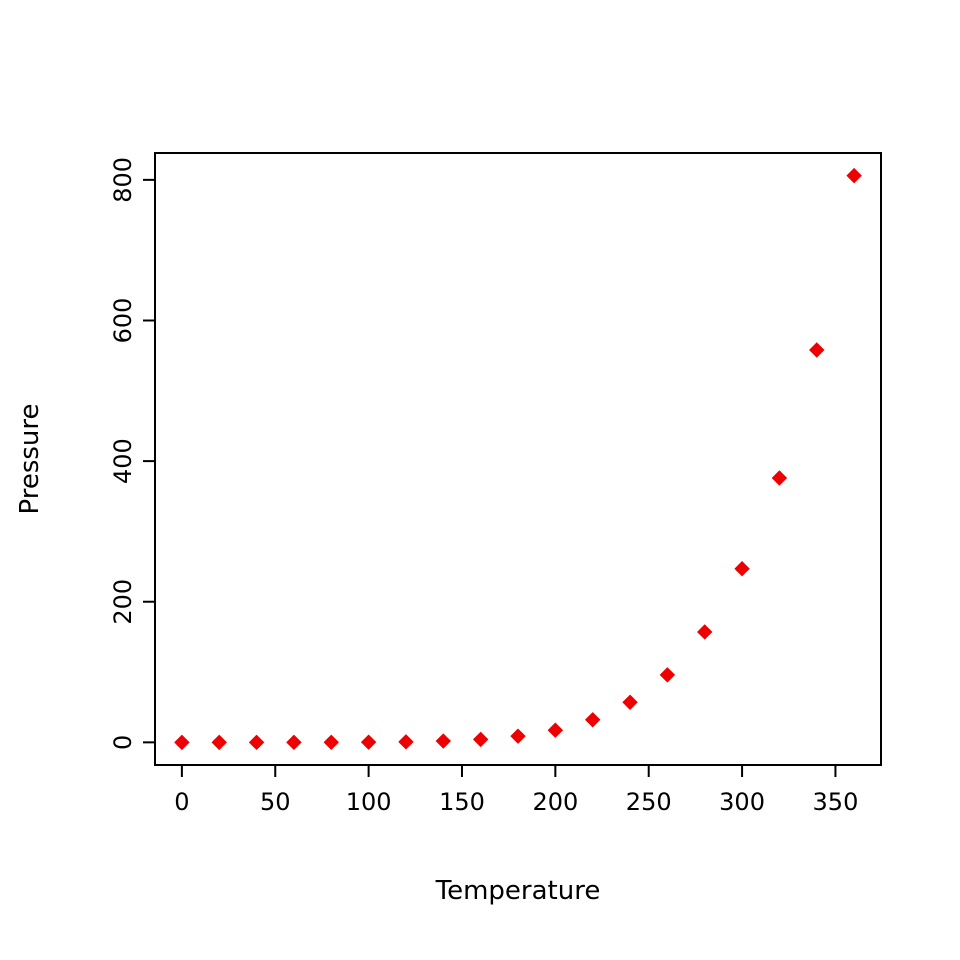 This screenshot has width=960, height=960. I want to click on x-tick-label: 0, so click(181, 802).